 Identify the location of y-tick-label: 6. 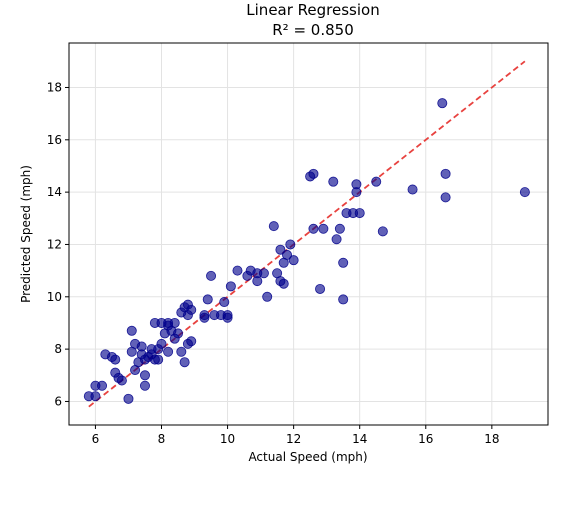
(58, 401).